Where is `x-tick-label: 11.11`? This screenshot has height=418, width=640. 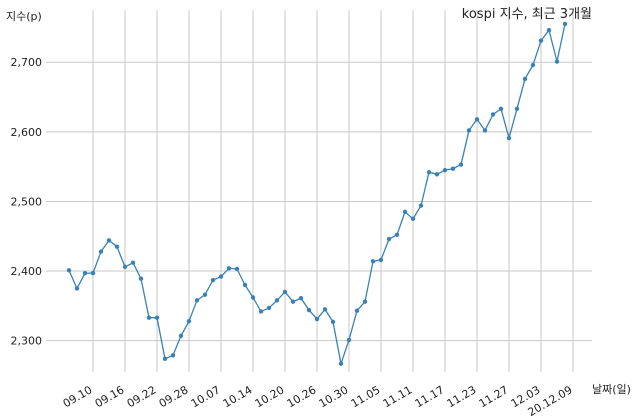
x-tick-label: 11.11 is located at coordinates (398, 396).